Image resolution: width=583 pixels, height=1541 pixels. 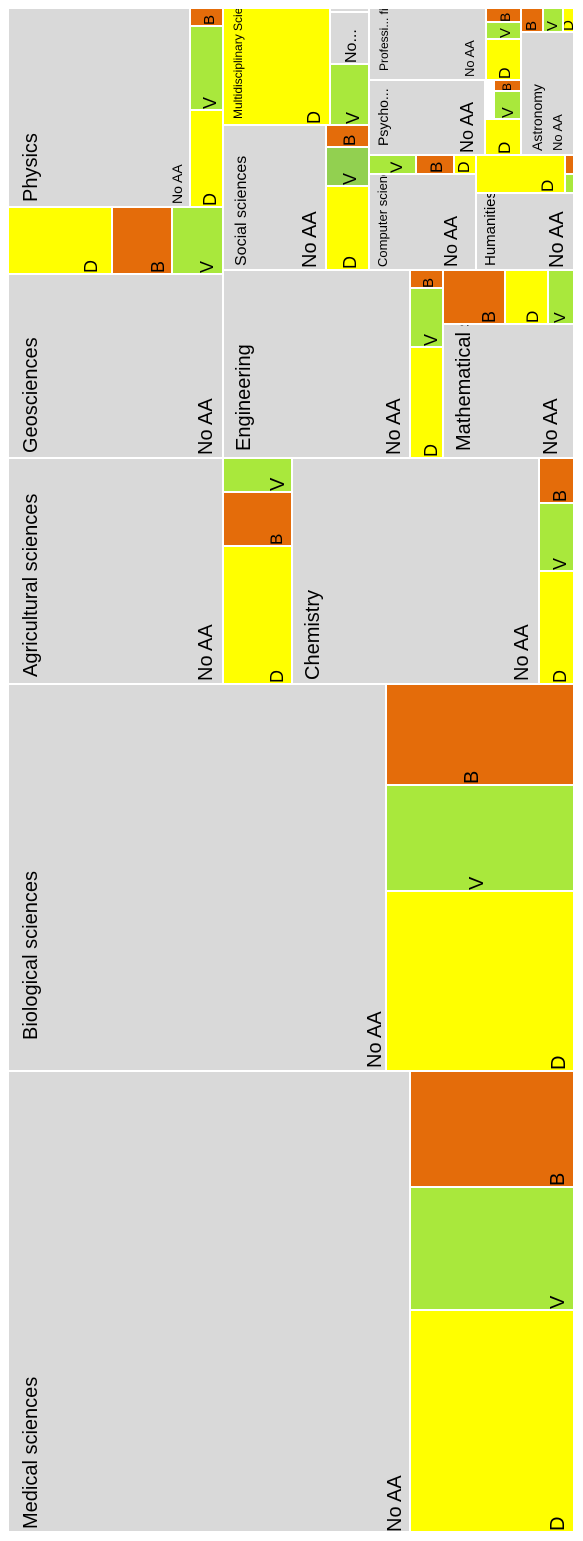 I want to click on tile-agricultural-sciences-v-3: V, so click(x=257, y=475).